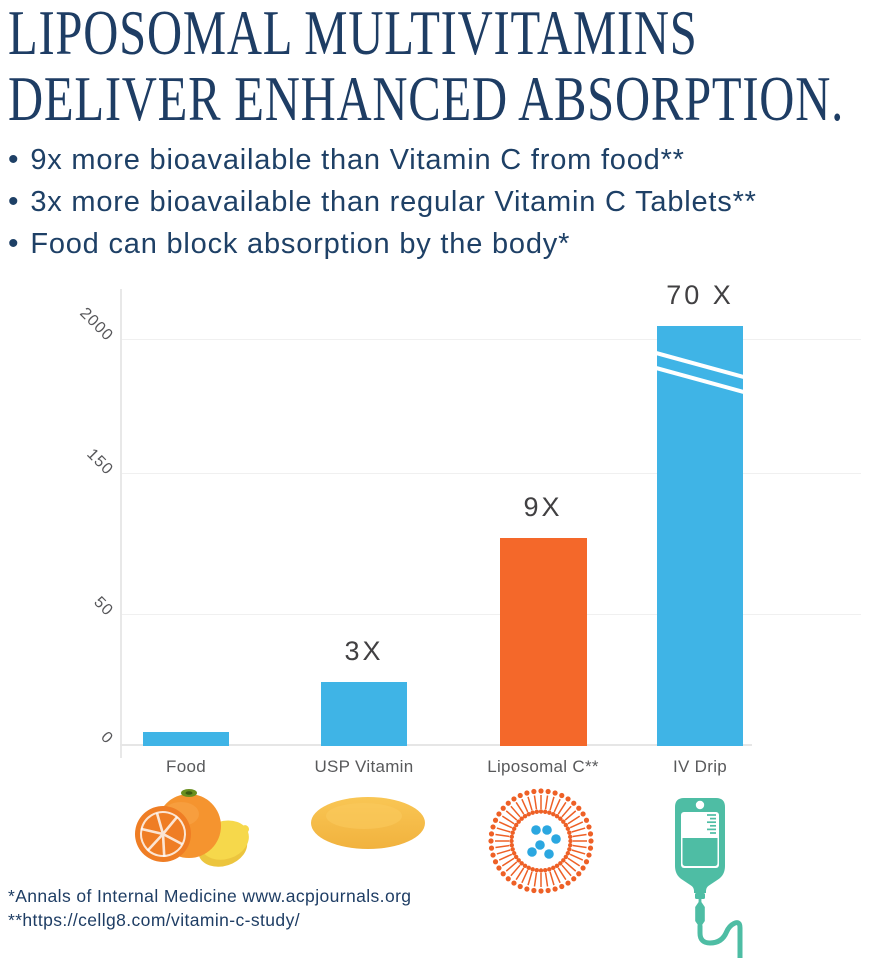  I want to click on bar-value-label-liposomal-c: 9X, so click(543, 507).